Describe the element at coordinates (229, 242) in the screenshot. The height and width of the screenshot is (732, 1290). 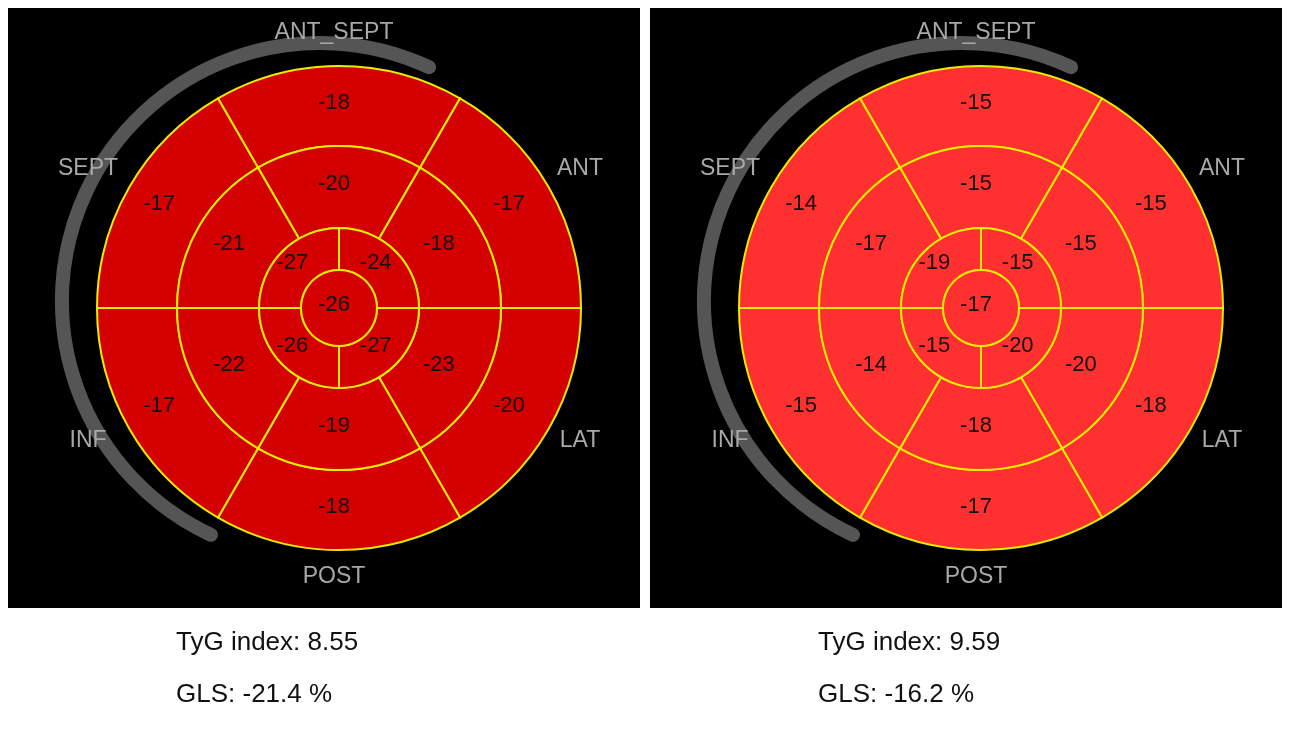
I see `data-label: -21` at that location.